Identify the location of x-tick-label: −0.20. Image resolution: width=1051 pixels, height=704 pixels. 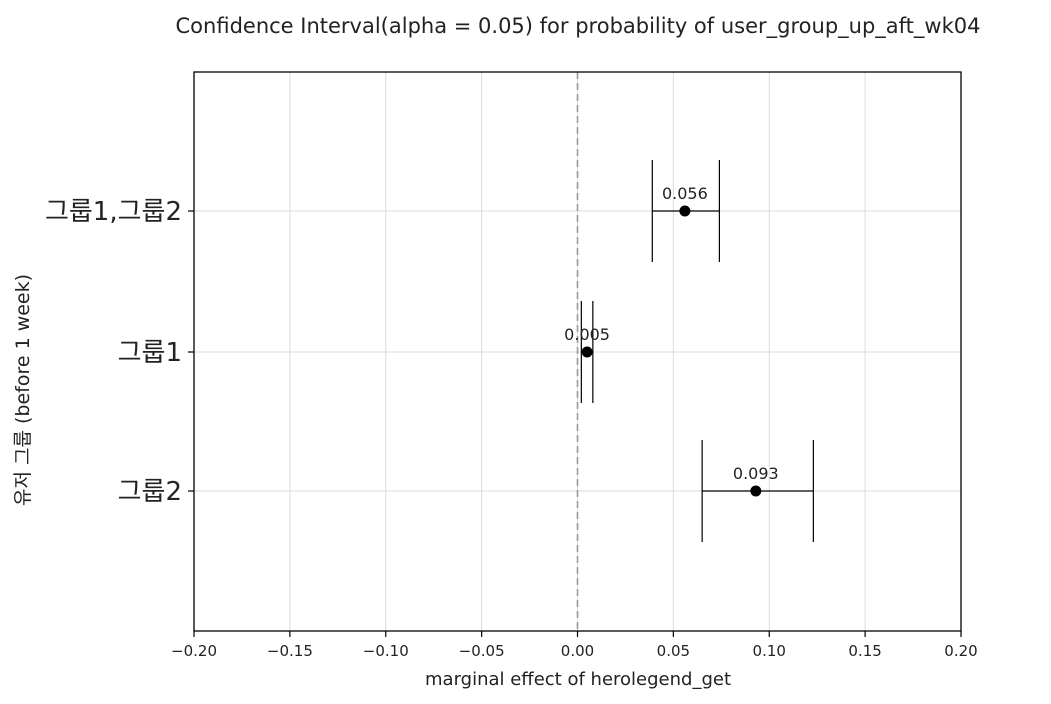
(194, 651).